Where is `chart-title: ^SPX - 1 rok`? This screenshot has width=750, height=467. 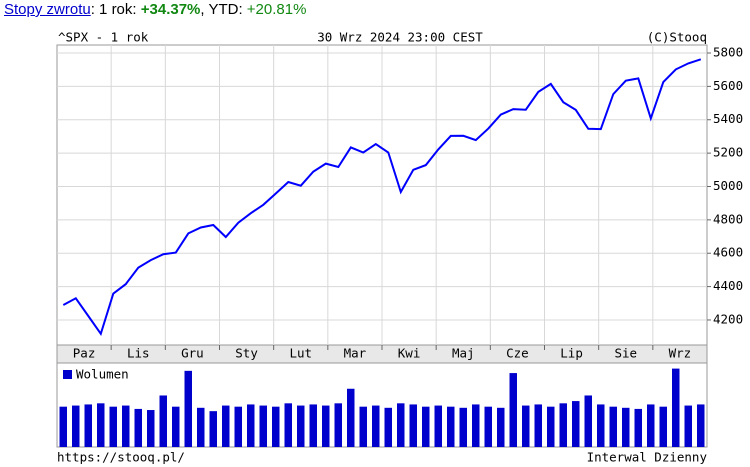 chart-title: ^SPX - 1 rok is located at coordinates (103, 37).